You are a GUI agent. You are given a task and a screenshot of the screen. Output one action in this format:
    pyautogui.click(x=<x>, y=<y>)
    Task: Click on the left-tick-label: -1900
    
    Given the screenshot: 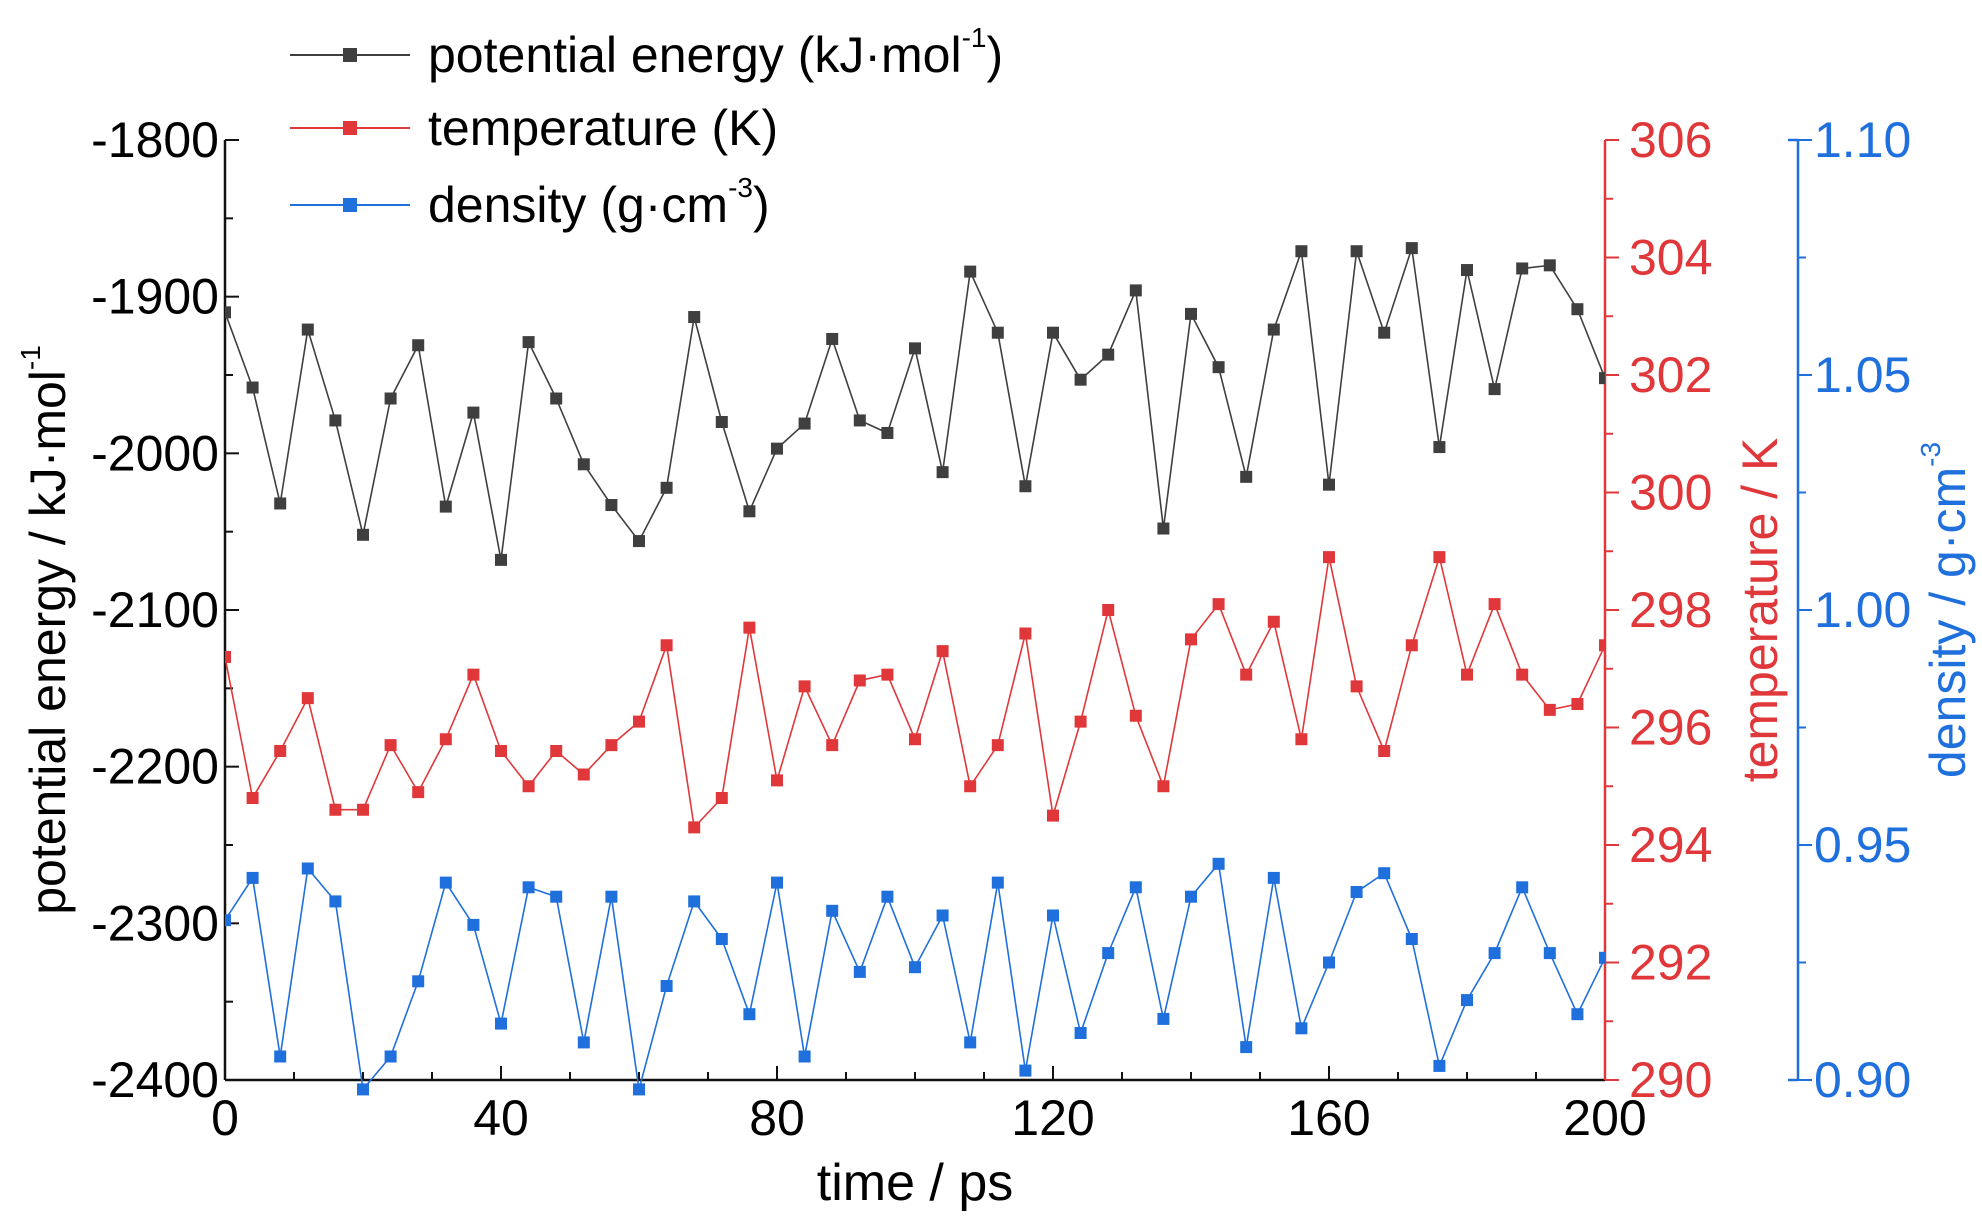 What is the action you would take?
    pyautogui.click(x=155, y=297)
    